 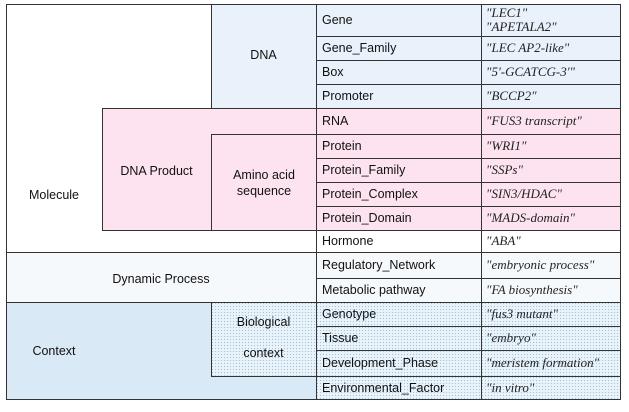 I want to click on biological-context-block, so click(x=263, y=339).